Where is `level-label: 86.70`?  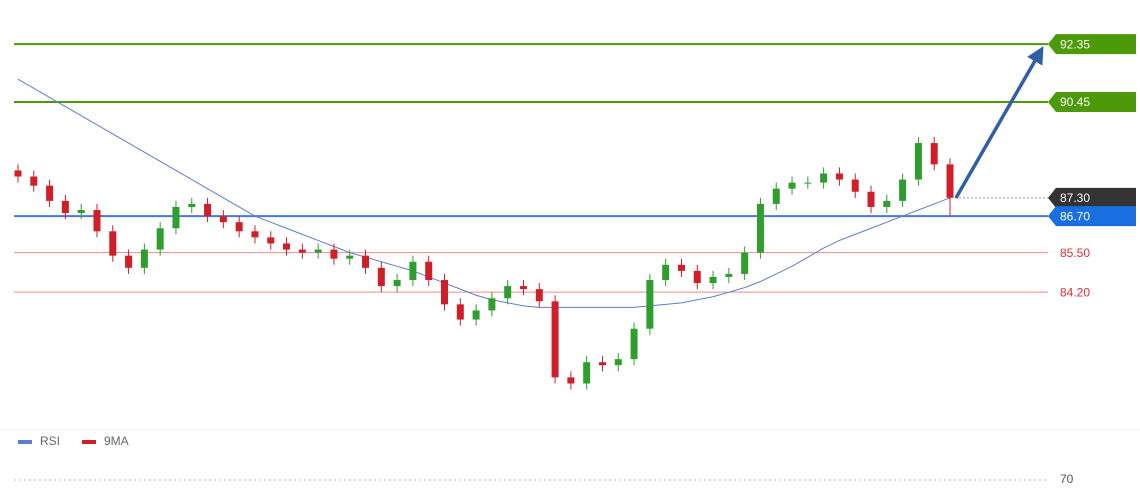
level-label: 86.70 is located at coordinates (1075, 216).